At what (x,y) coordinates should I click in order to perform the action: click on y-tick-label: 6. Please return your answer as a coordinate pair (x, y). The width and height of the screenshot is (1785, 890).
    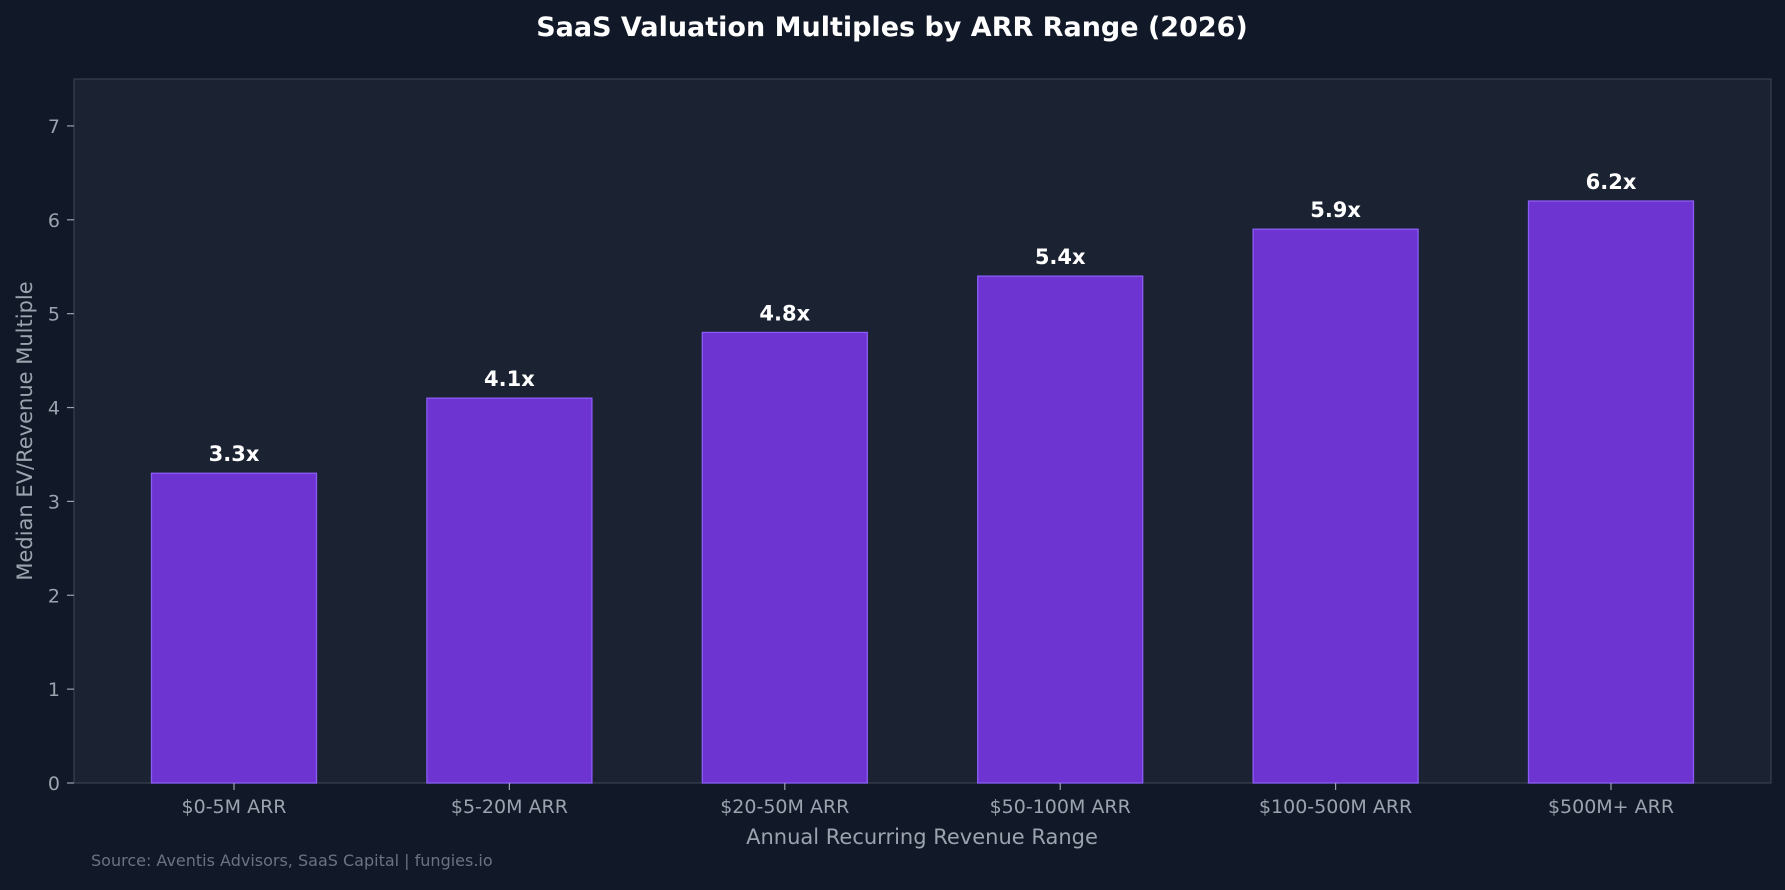
    Looking at the image, I should click on (54, 221).